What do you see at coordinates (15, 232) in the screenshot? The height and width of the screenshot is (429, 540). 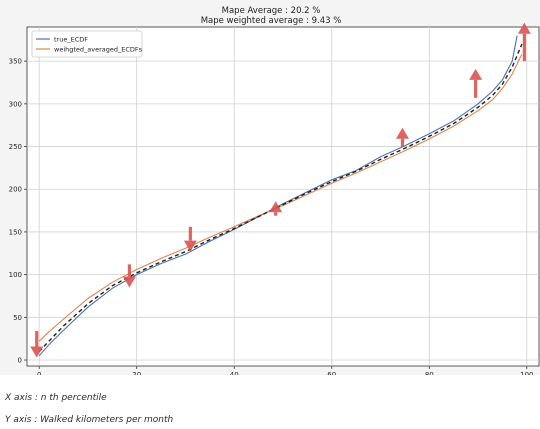 I see `y-tick-label: 150` at bounding box center [15, 232].